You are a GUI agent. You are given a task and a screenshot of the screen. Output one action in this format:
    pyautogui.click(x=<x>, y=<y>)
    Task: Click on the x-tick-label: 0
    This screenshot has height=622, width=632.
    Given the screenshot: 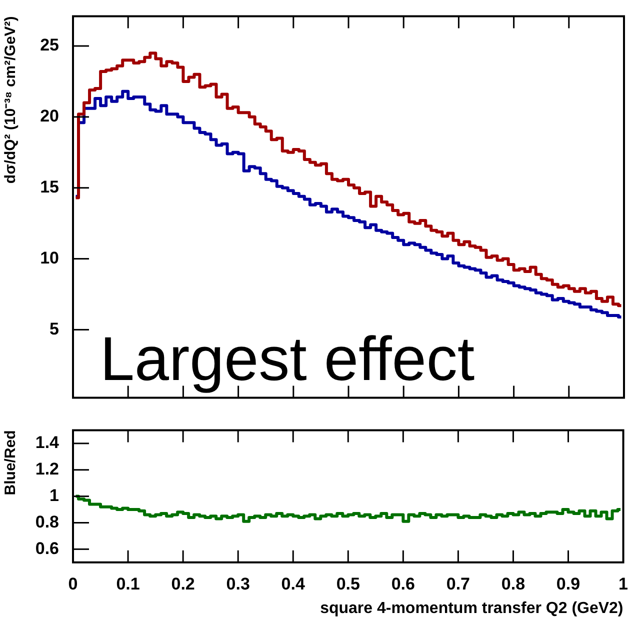 What is the action you would take?
    pyautogui.click(x=73, y=584)
    